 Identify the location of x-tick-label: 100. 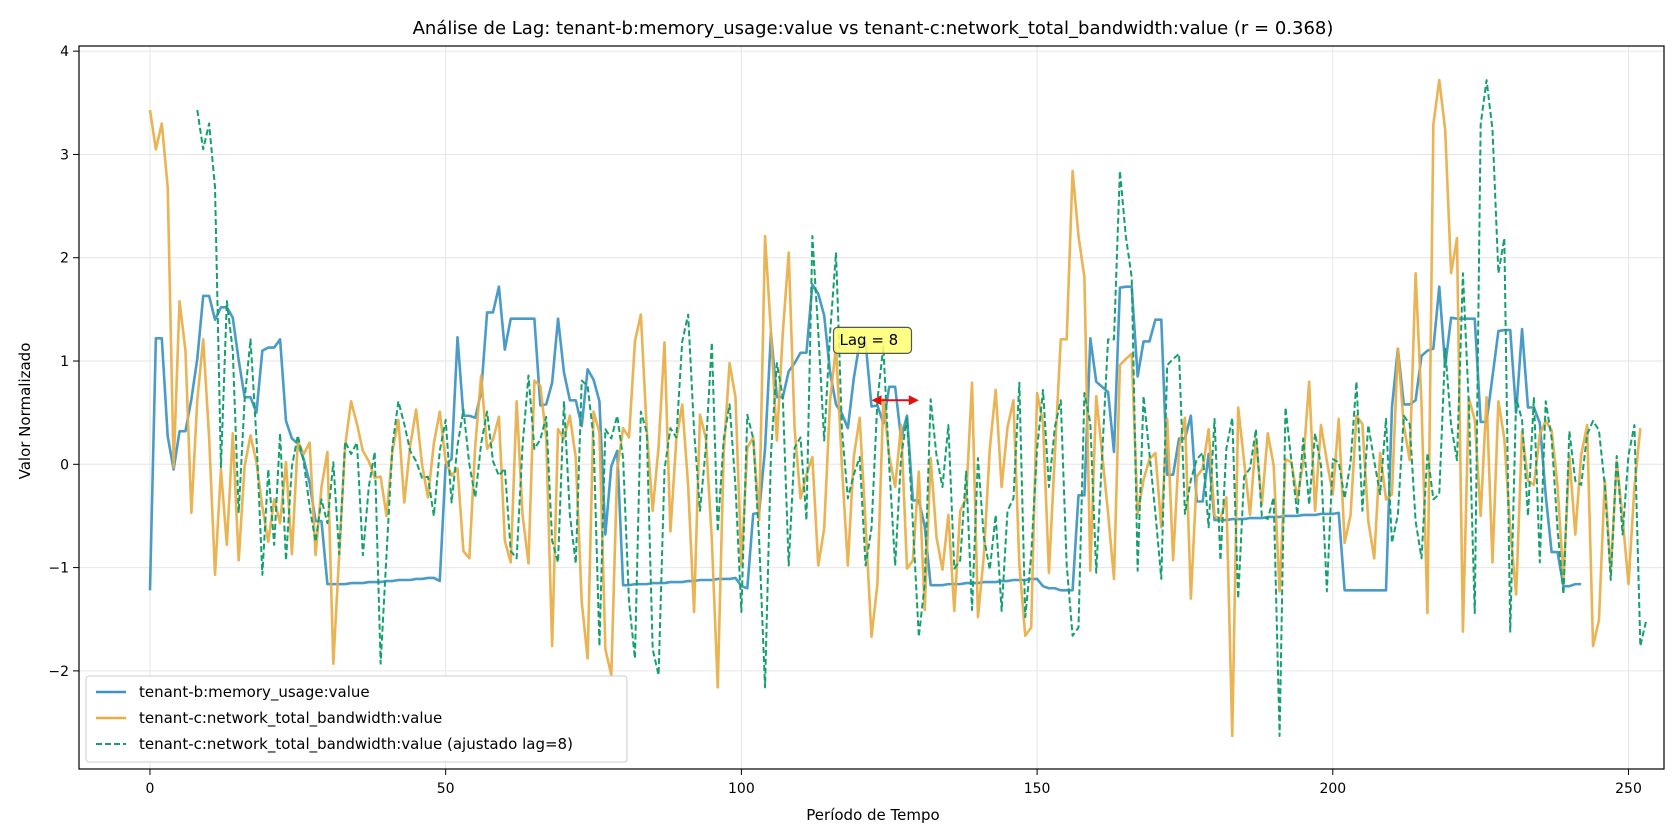
(741, 789).